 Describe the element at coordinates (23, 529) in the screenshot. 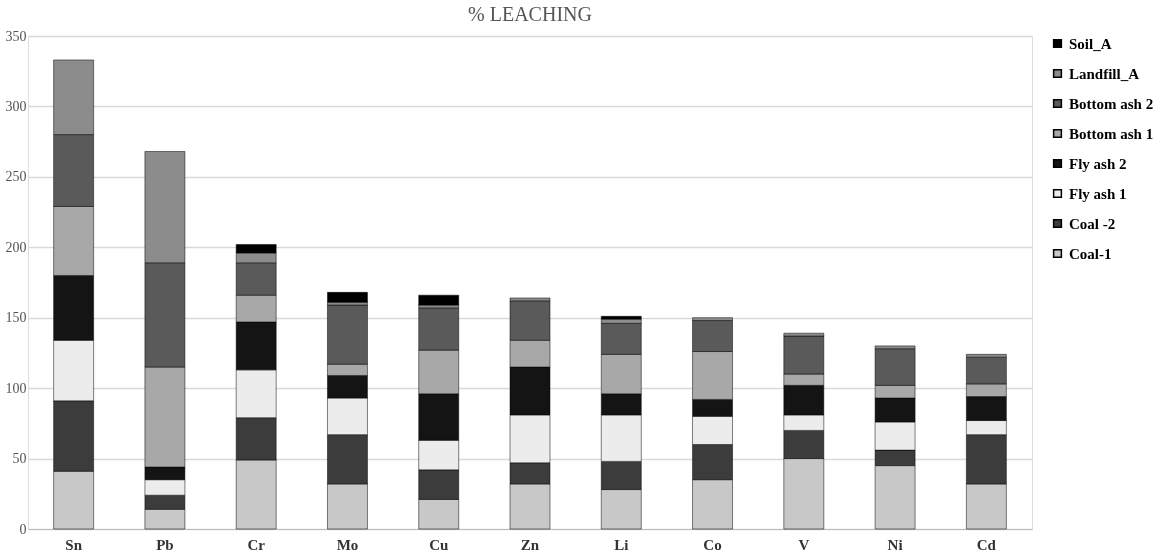

I see `y-tick-label: 0` at that location.